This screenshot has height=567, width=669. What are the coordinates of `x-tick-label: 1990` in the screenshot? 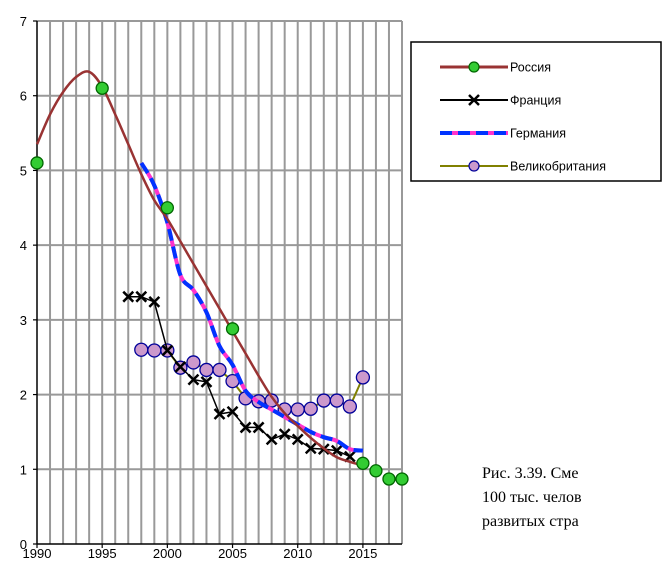 It's located at (37, 553).